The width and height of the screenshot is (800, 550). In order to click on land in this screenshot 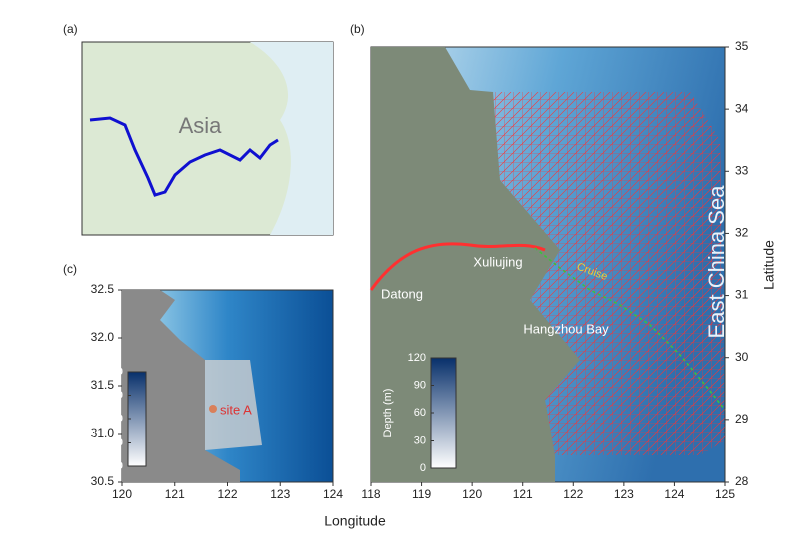, I will do `click(181, 386)`.